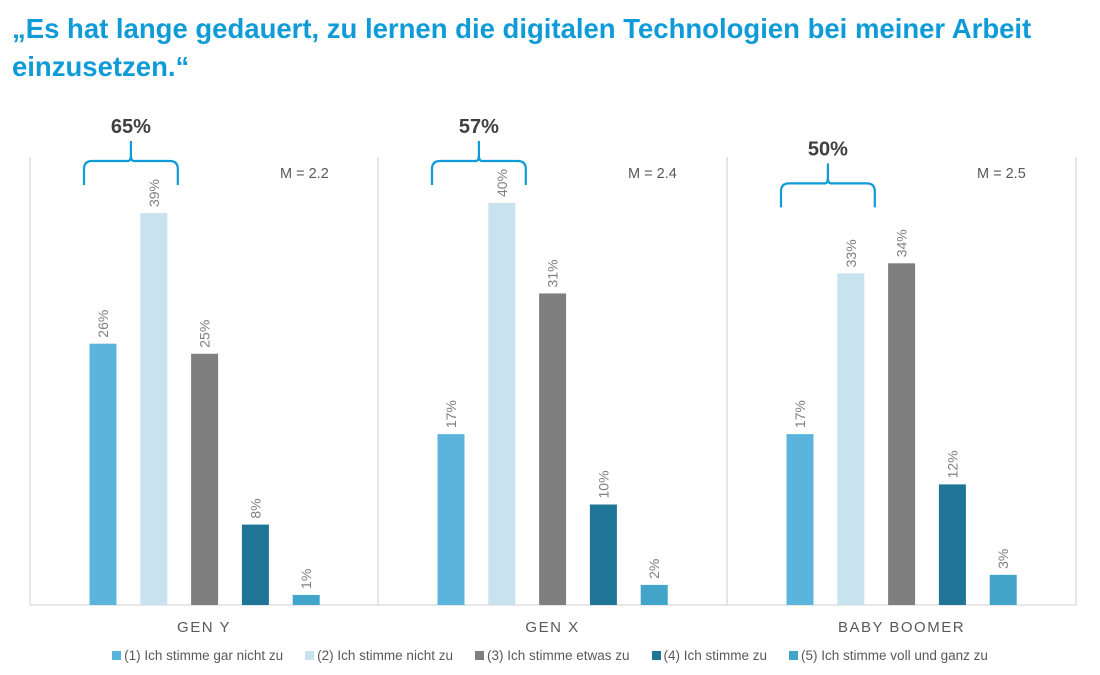  Describe the element at coordinates (204, 627) in the screenshot. I see `category-label: GEN Y` at that location.